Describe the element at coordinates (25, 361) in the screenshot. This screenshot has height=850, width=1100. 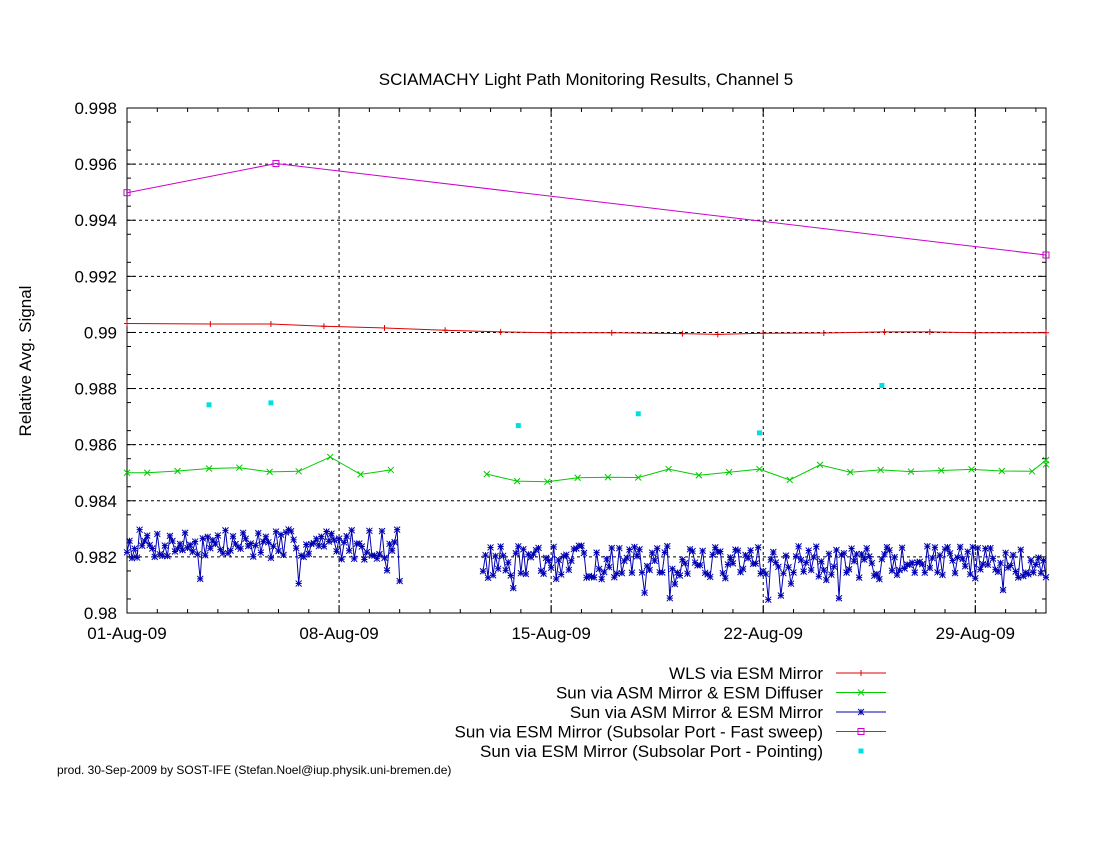
I see `y-axis-label: Relative Avg. Signal` at that location.